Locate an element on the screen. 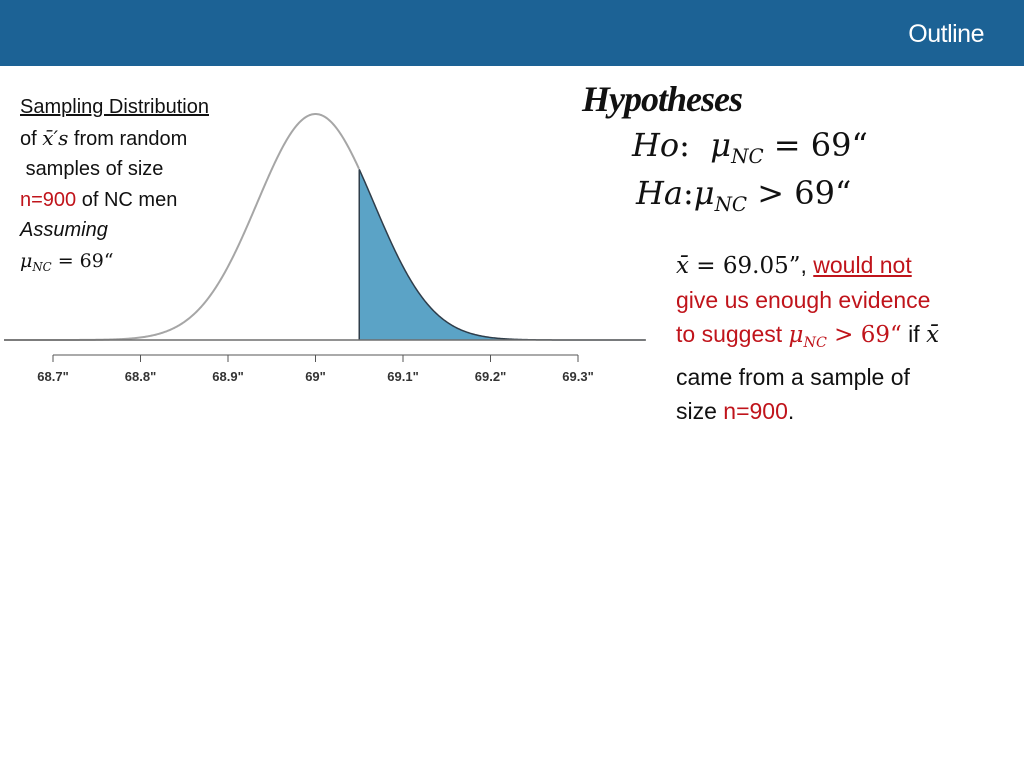 The image size is (1024, 769). alternative-hypothesis: Ha:μNC > 69“ is located at coordinates (744, 195).